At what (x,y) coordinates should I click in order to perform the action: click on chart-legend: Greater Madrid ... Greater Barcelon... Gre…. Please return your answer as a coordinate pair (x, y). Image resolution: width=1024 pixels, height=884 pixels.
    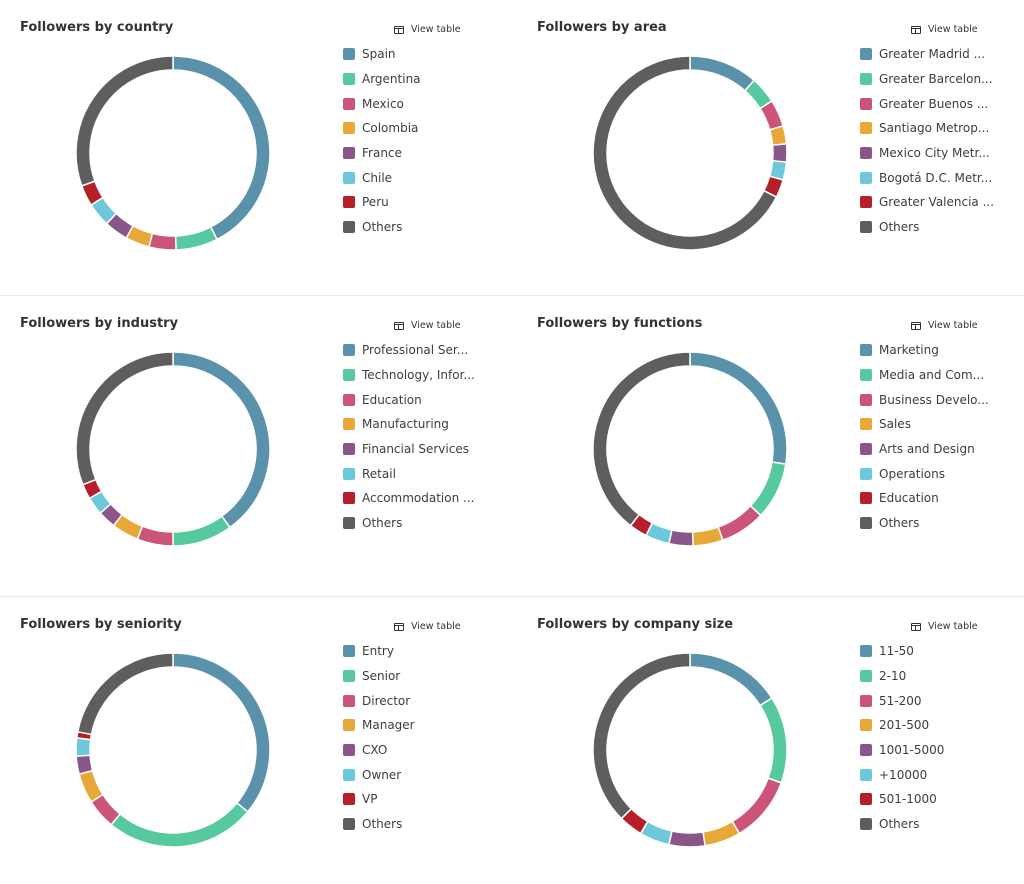
    Looking at the image, I should click on (927, 141).